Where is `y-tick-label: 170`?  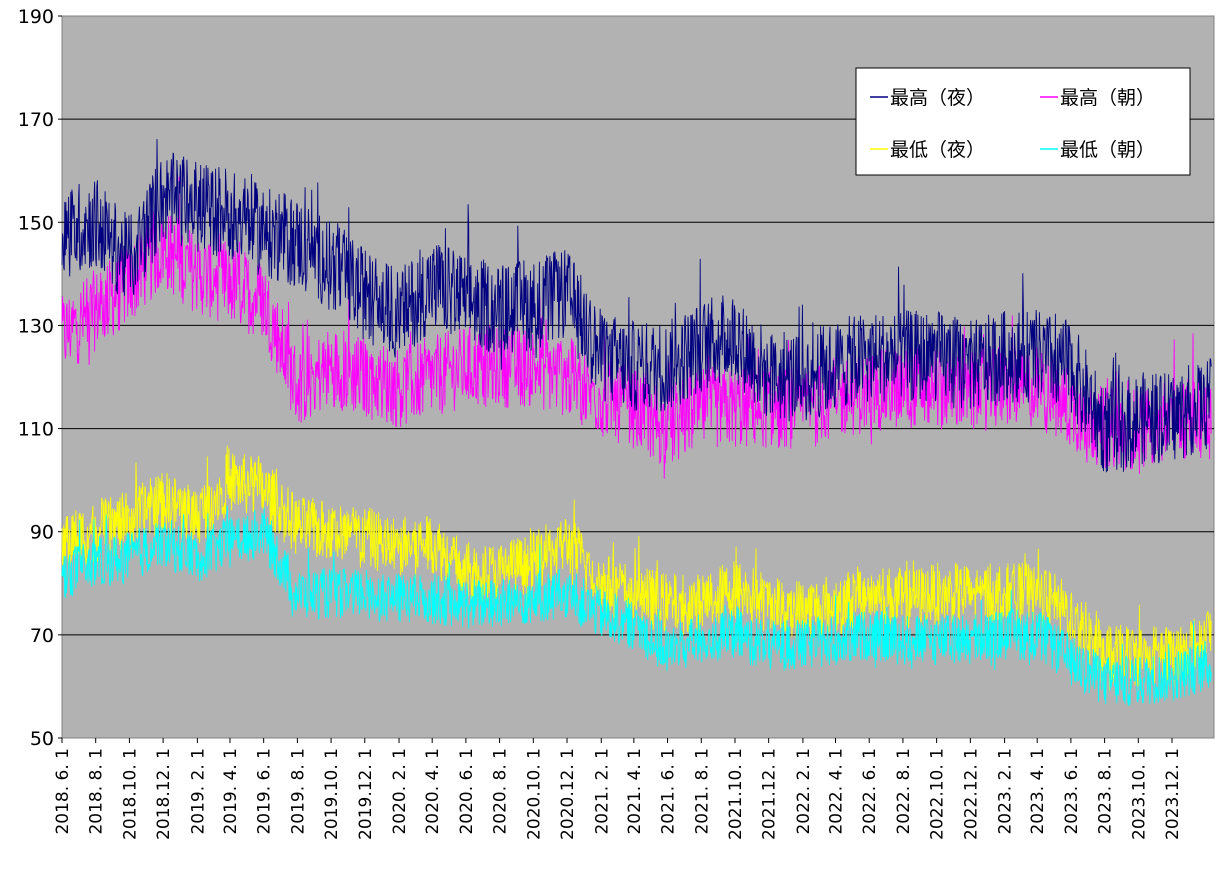
y-tick-label: 170 is located at coordinates (36, 120).